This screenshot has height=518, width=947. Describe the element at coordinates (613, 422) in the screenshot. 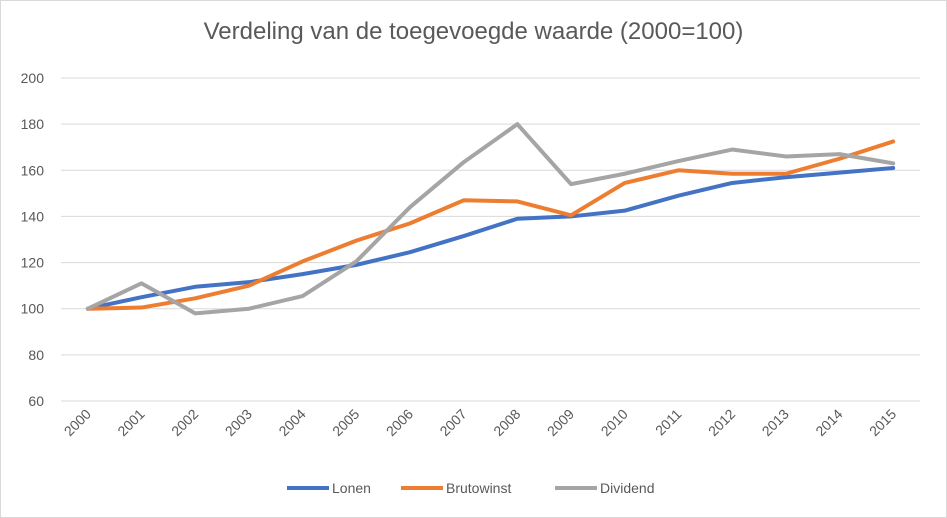

I see `x-tick-label: 2010` at that location.